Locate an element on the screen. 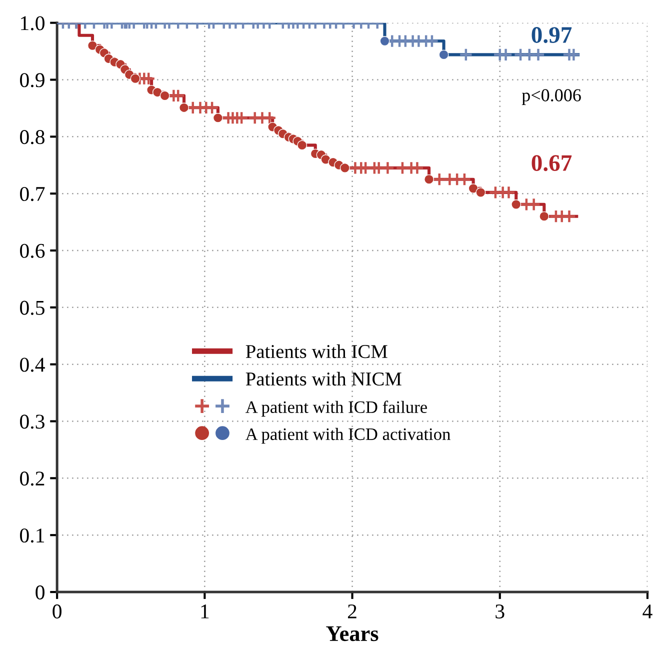  y-tick-label: 0.1 is located at coordinates (32, 535).